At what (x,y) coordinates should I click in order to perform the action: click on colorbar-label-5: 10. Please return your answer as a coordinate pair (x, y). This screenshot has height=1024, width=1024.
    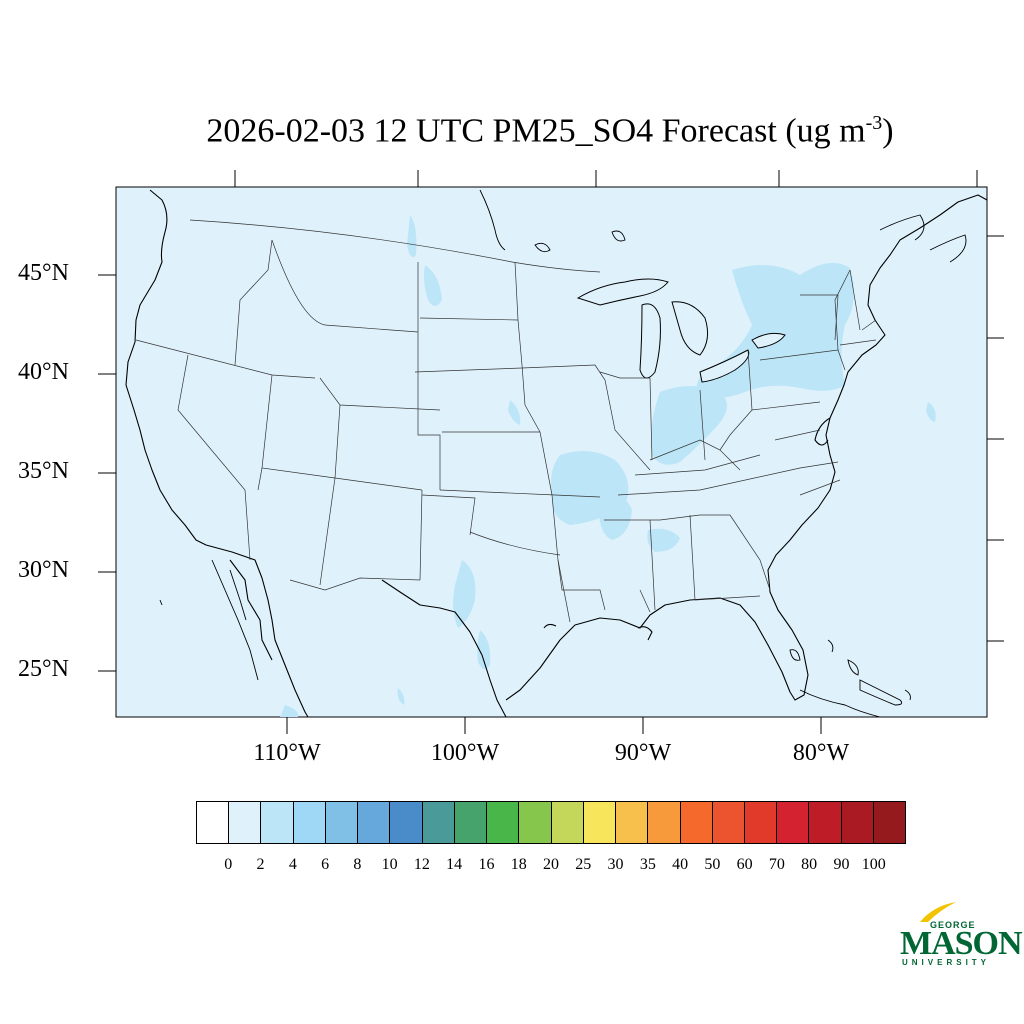
    Looking at the image, I should click on (389, 864).